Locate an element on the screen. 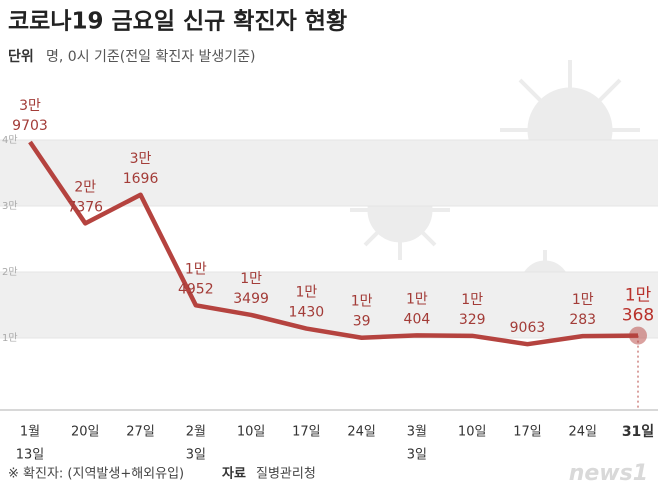  value-label: 9063 is located at coordinates (528, 328).